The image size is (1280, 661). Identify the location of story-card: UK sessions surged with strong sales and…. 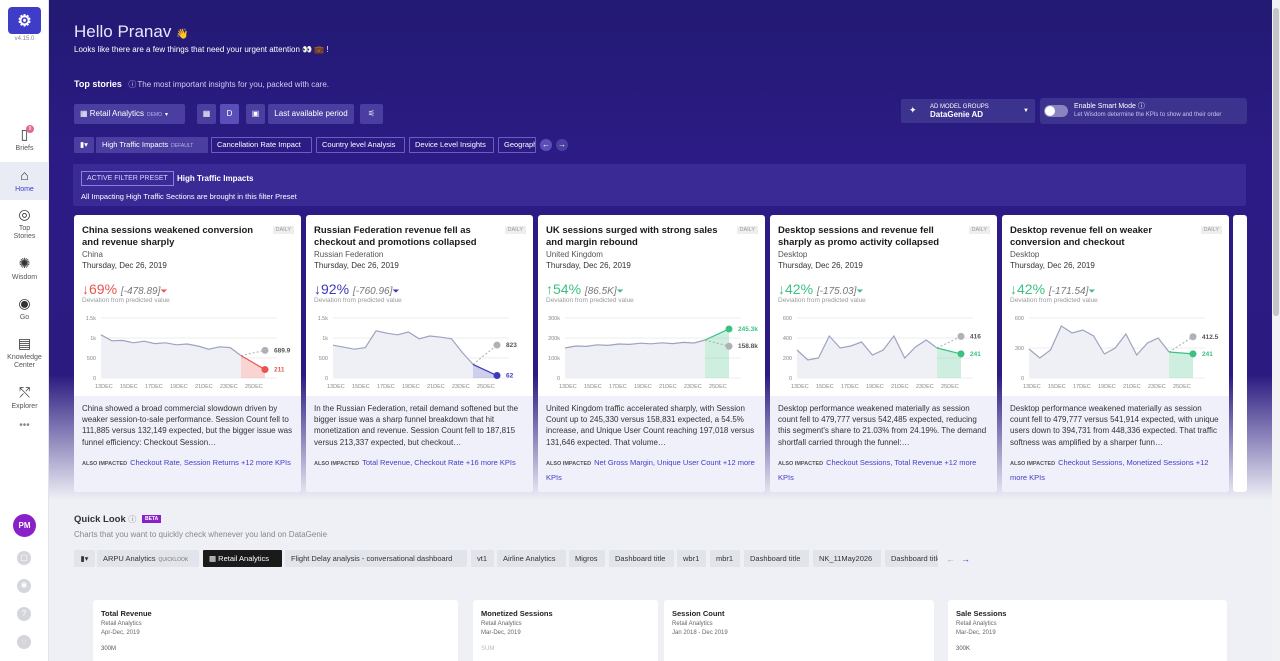
(651, 353).